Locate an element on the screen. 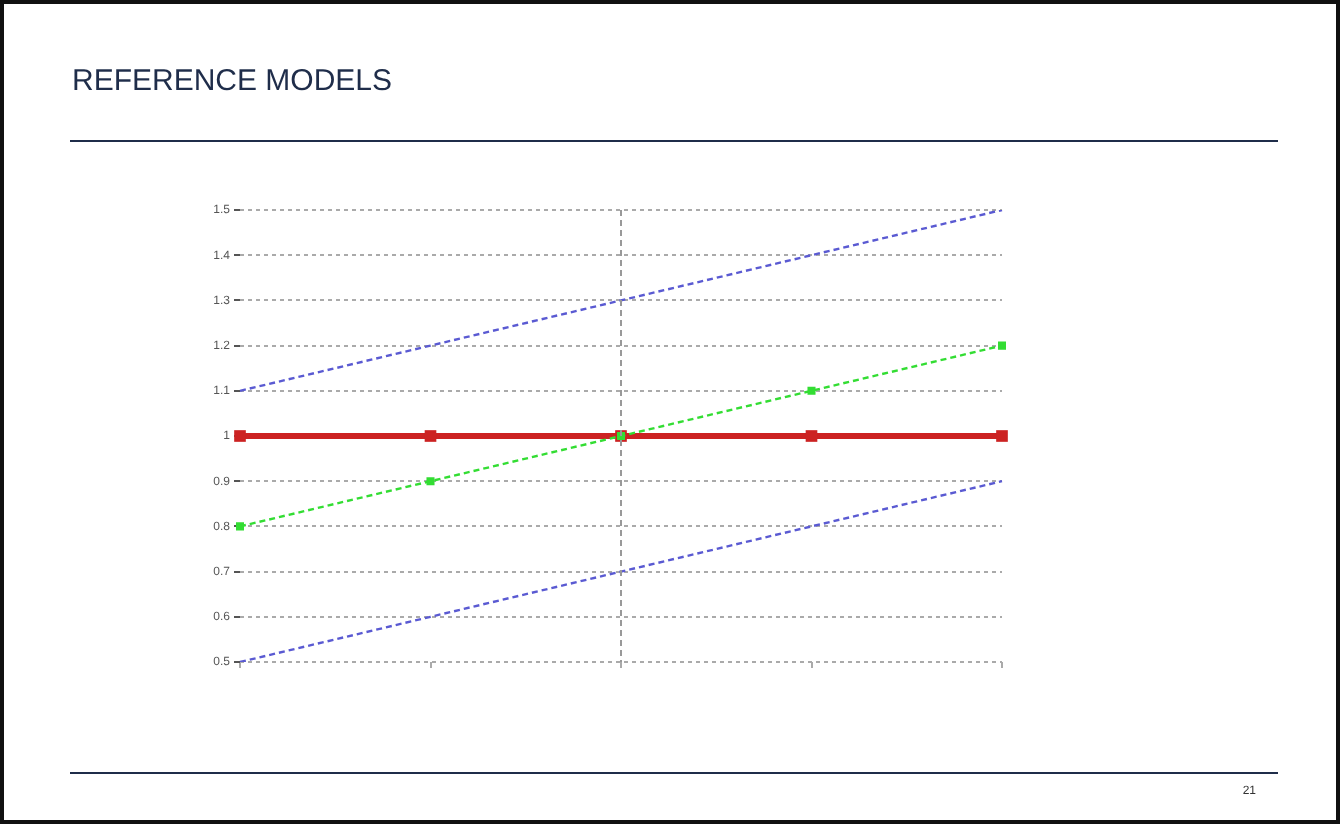 Image resolution: width=1340 pixels, height=824 pixels. chart-title: REFERENCE MODELS is located at coordinates (232, 81).